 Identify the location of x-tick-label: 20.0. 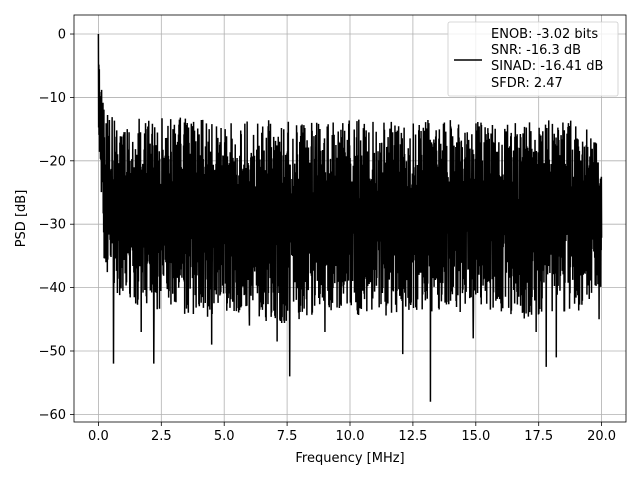
(601, 436).